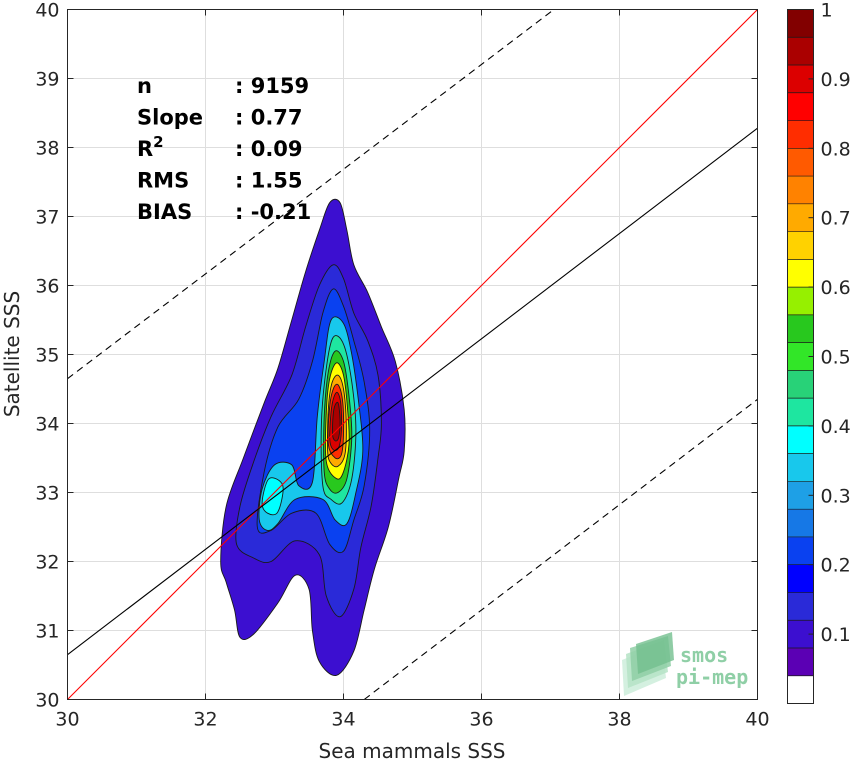  Describe the element at coordinates (481, 720) in the screenshot. I see `x-tick-label: 36` at that location.